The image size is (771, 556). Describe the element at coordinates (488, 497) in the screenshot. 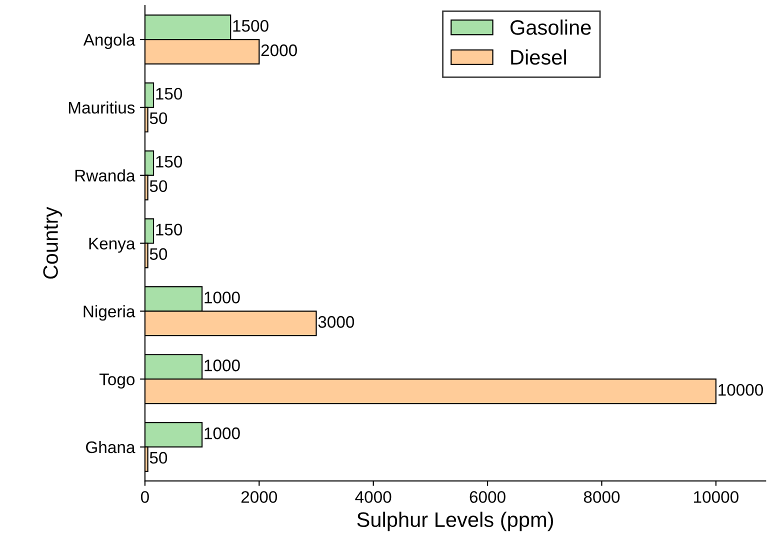

I see `x-tick-label: 6000` at that location.